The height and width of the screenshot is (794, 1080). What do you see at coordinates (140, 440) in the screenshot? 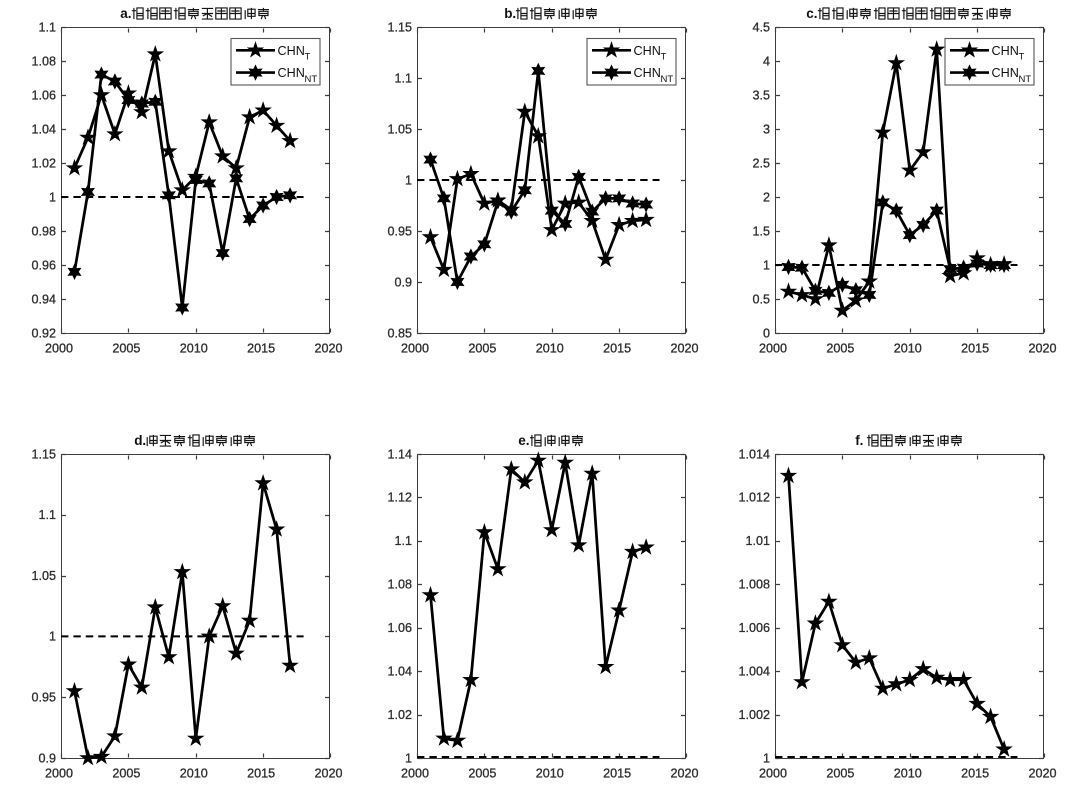
I see `svg-text: d.` at bounding box center [140, 440].